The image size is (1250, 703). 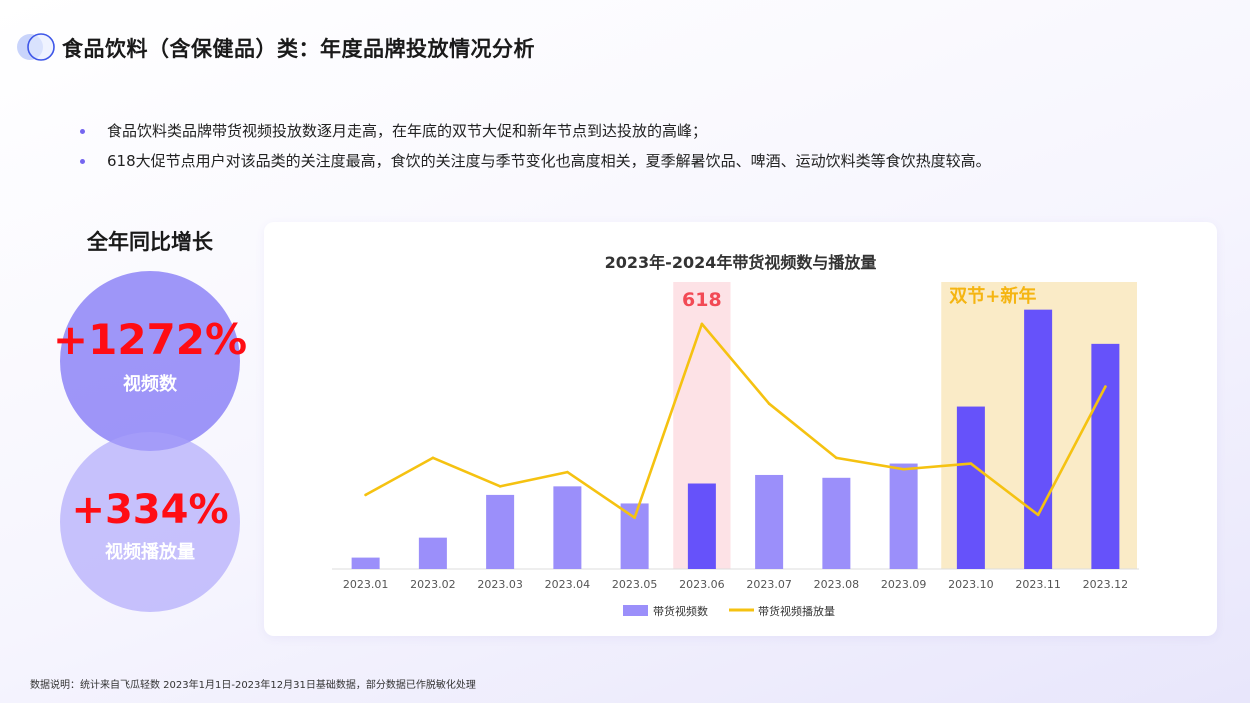 What do you see at coordinates (150, 339) in the screenshot?
I see `video-count-growth-value: +1272%` at bounding box center [150, 339].